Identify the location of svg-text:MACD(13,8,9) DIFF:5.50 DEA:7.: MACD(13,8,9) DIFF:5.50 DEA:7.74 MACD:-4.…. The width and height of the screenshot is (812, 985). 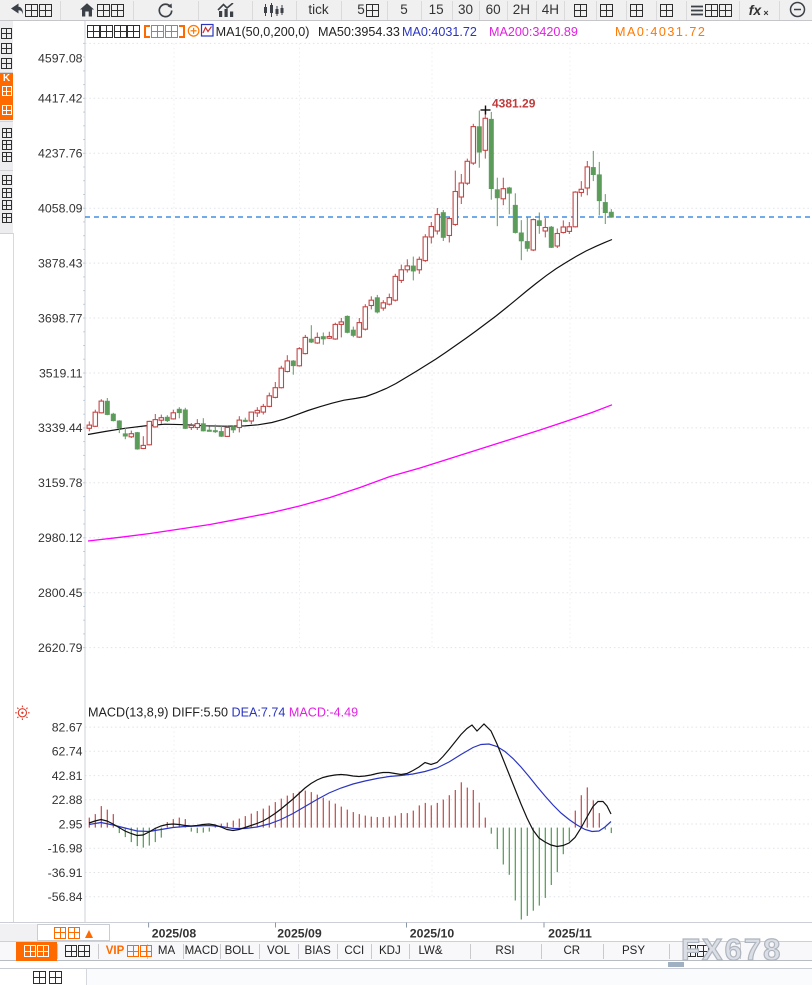
(223, 713).